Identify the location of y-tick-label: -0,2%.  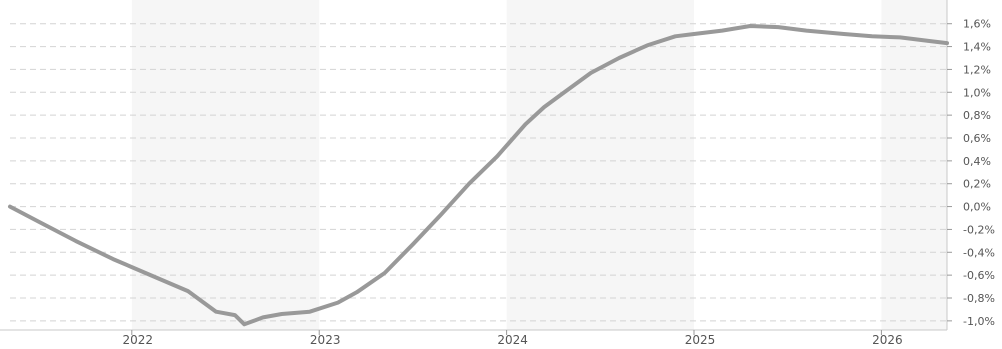
(979, 229).